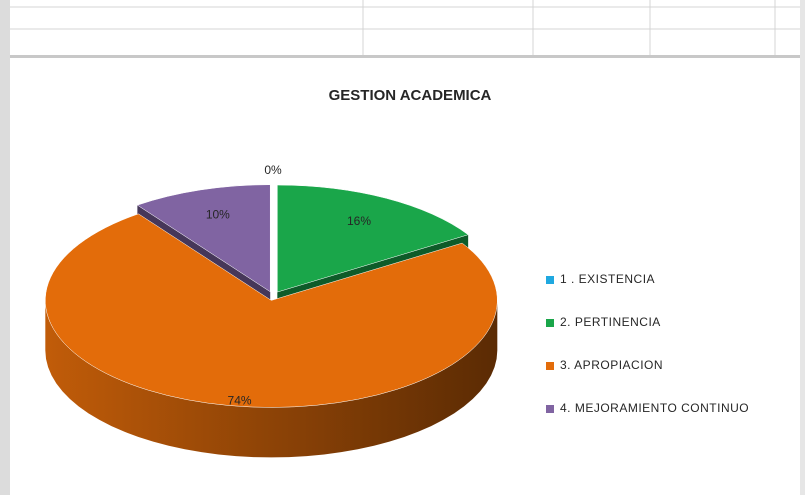 This screenshot has height=495, width=805. Describe the element at coordinates (611, 365) in the screenshot. I see `legend-label: 3. APROPIACION` at that location.